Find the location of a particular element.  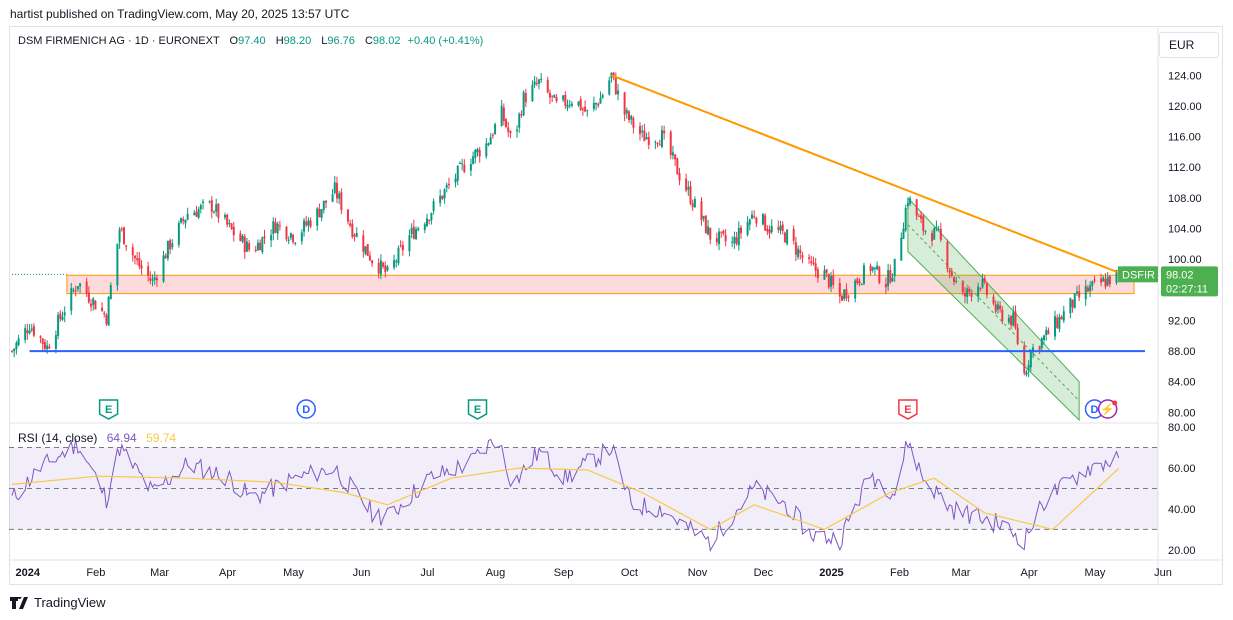

time-tick-label: Apr is located at coordinates (1029, 573).